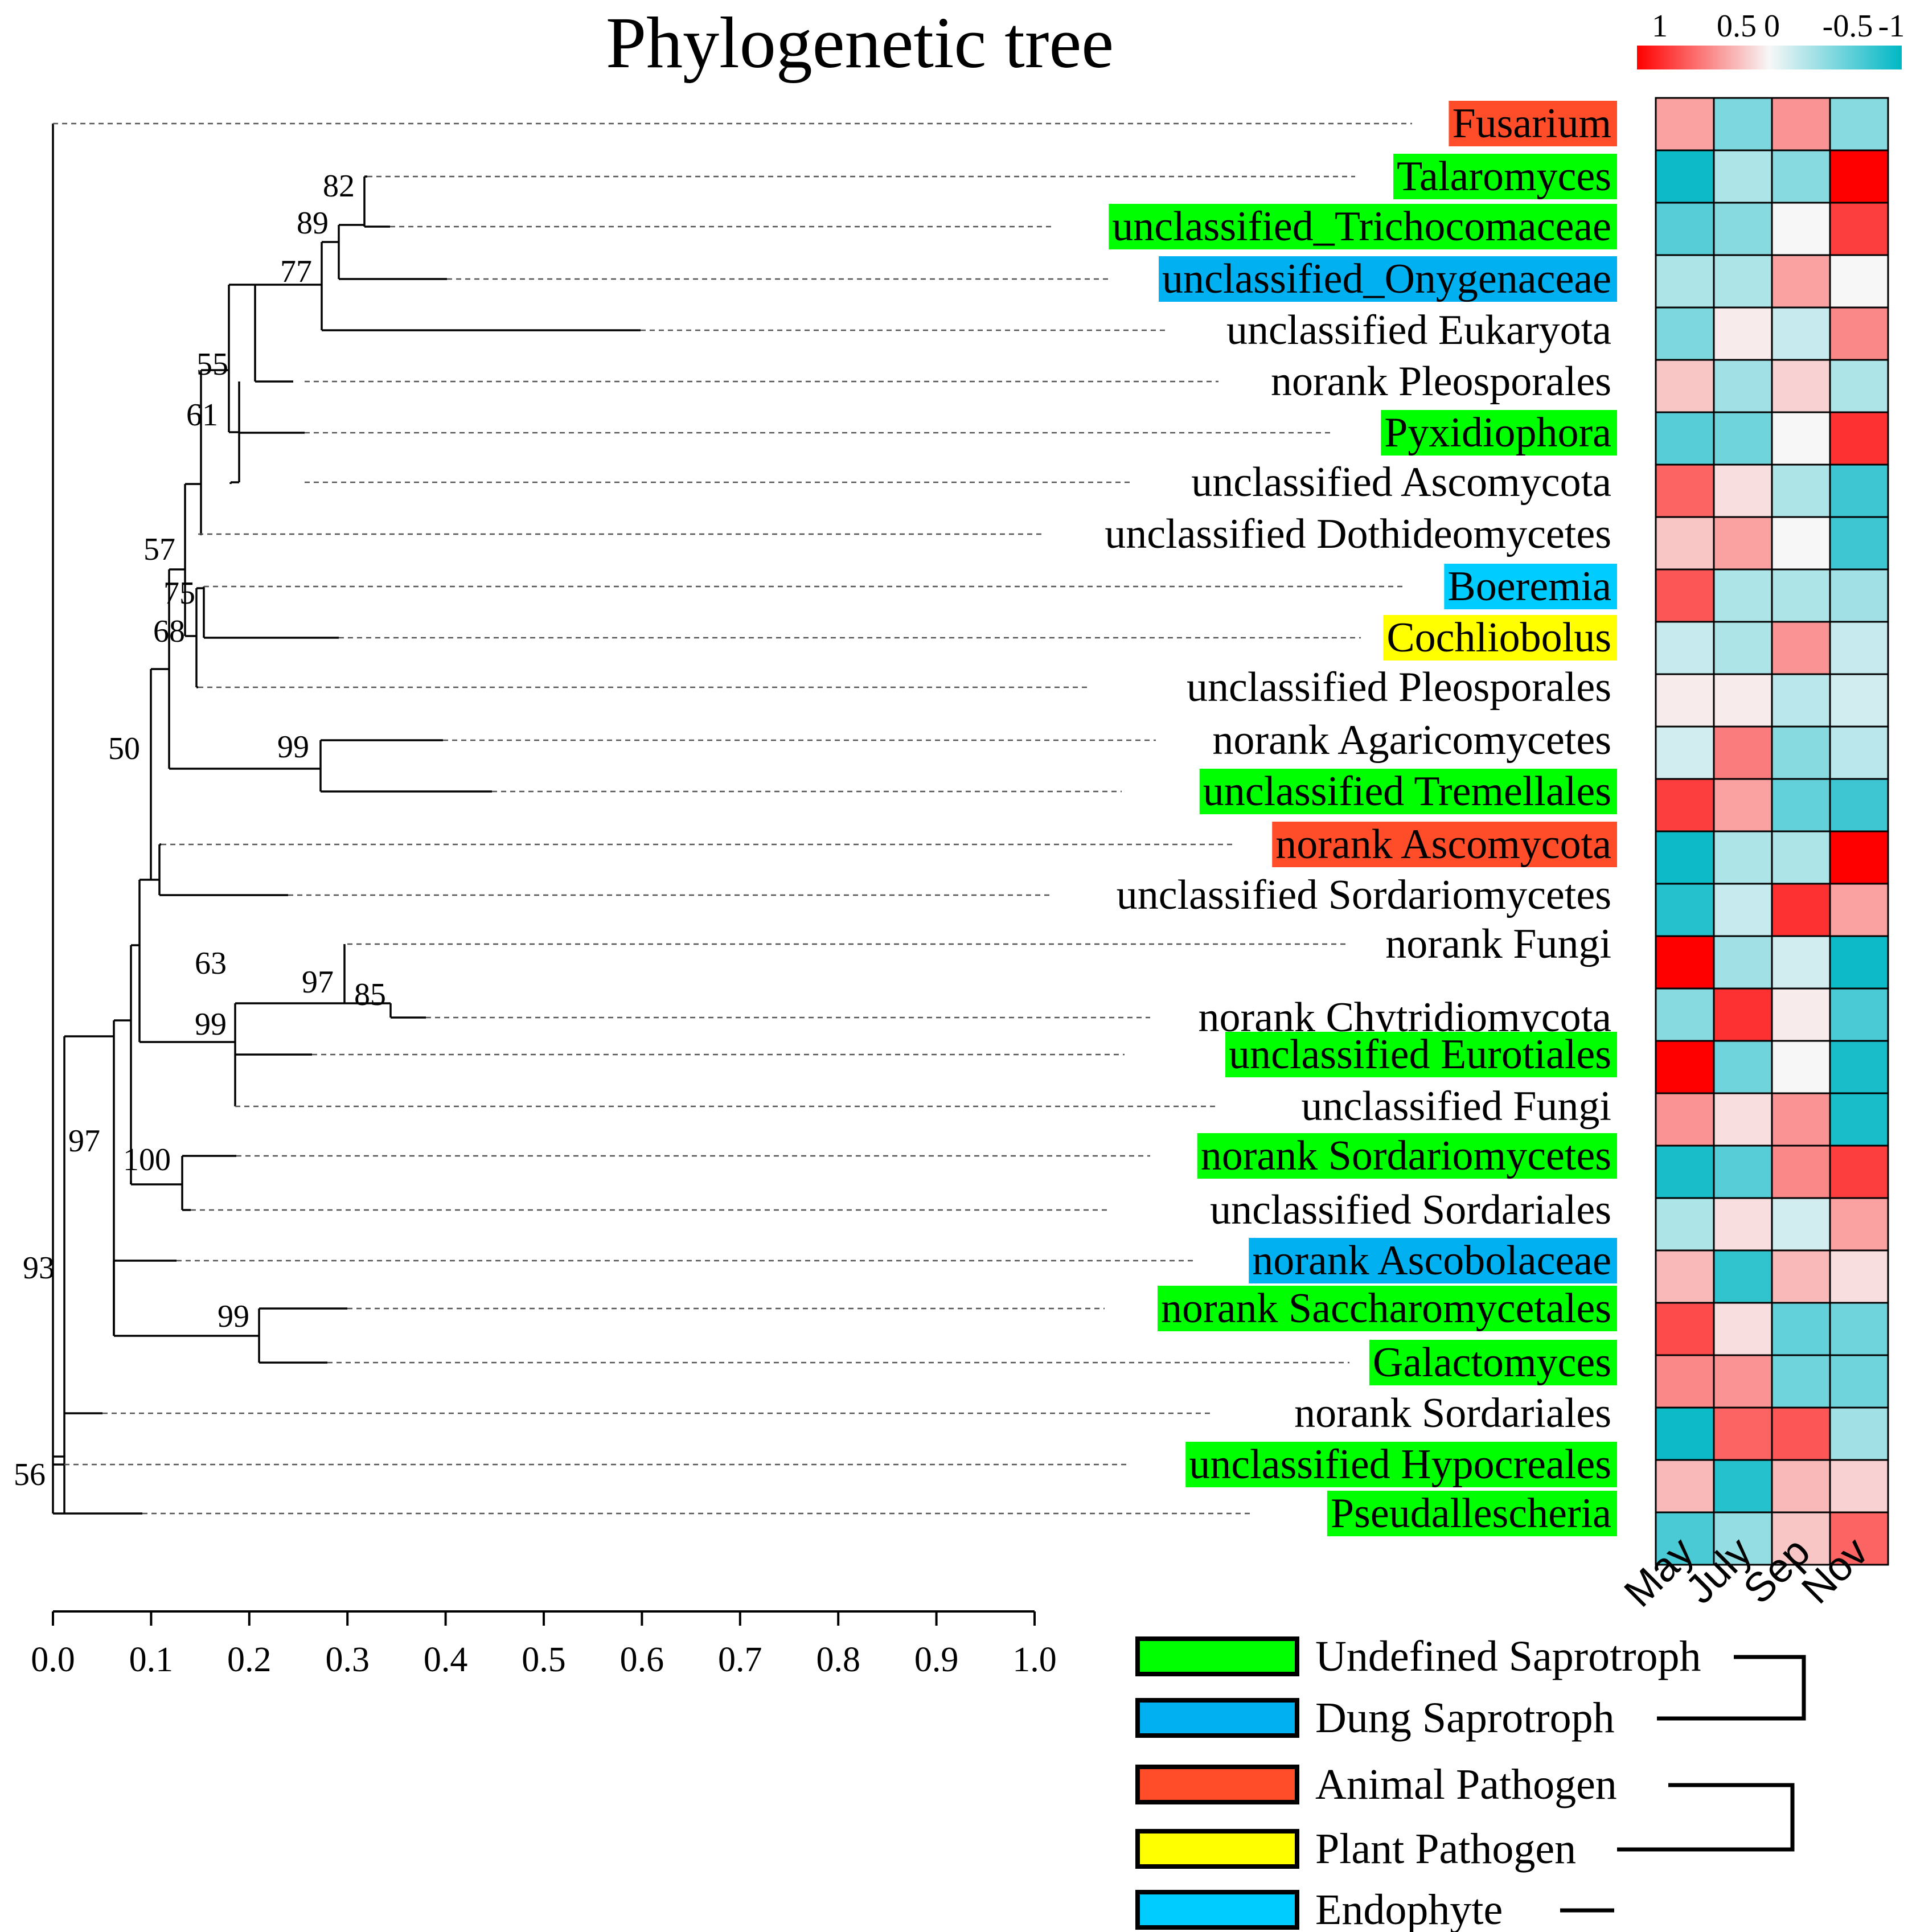 The width and height of the screenshot is (1912, 1932). What do you see at coordinates (1445, 1849) in the screenshot?
I see `legend-label-3: Plant Pathogen` at bounding box center [1445, 1849].